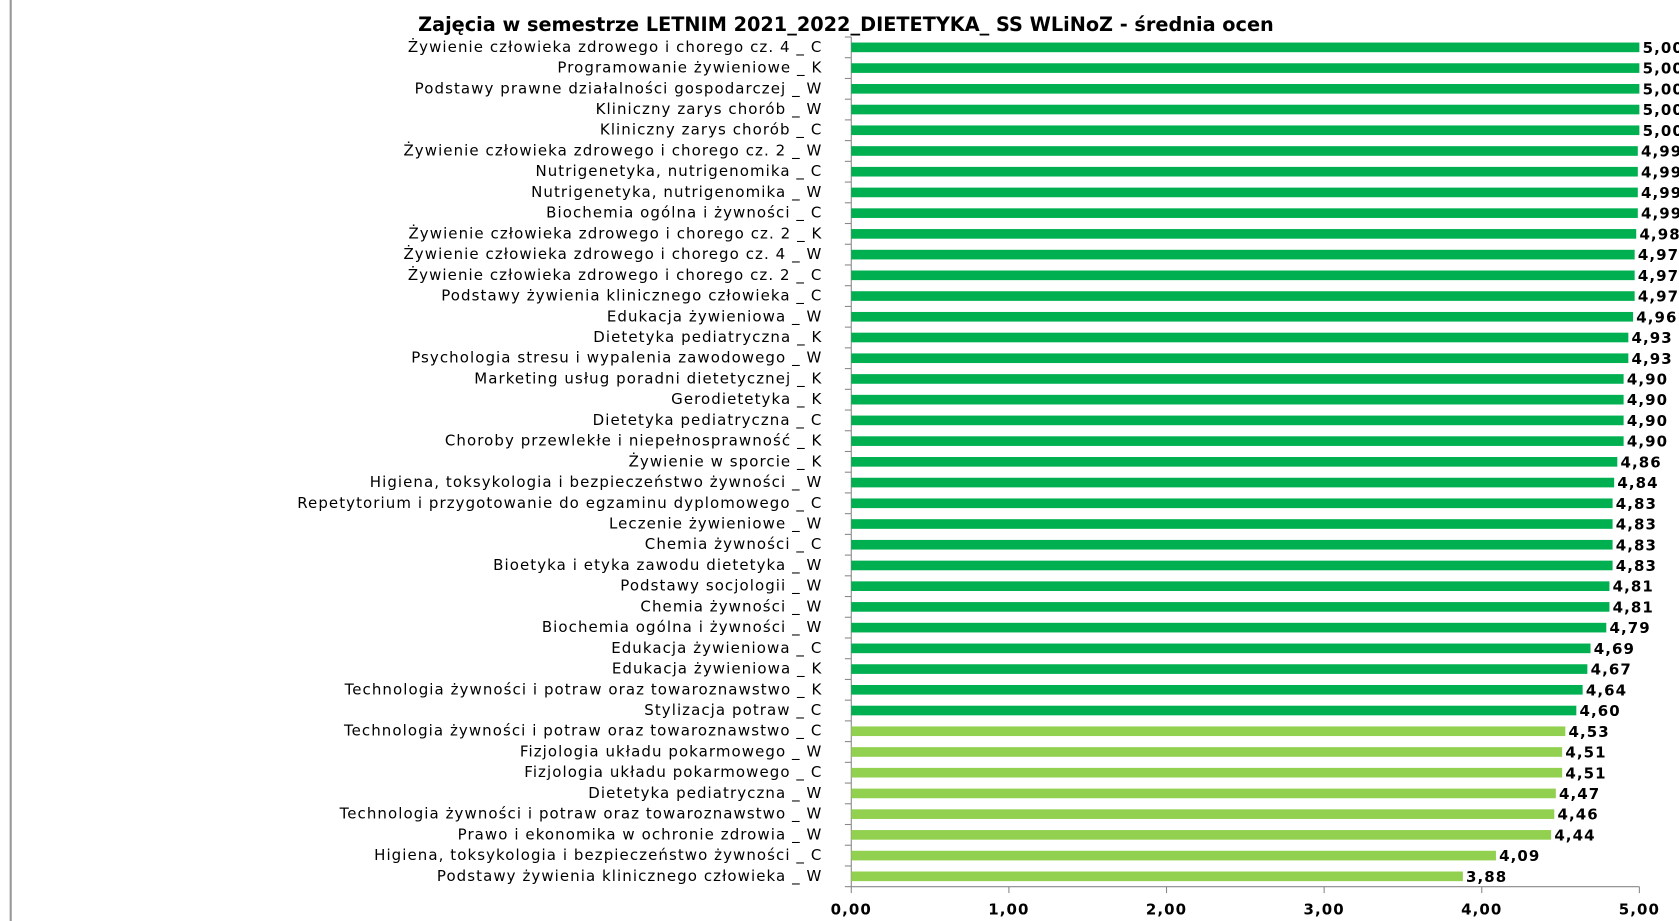 The image size is (1679, 921). What do you see at coordinates (1629, 628) in the screenshot?
I see `value-label: 4,79` at bounding box center [1629, 628].